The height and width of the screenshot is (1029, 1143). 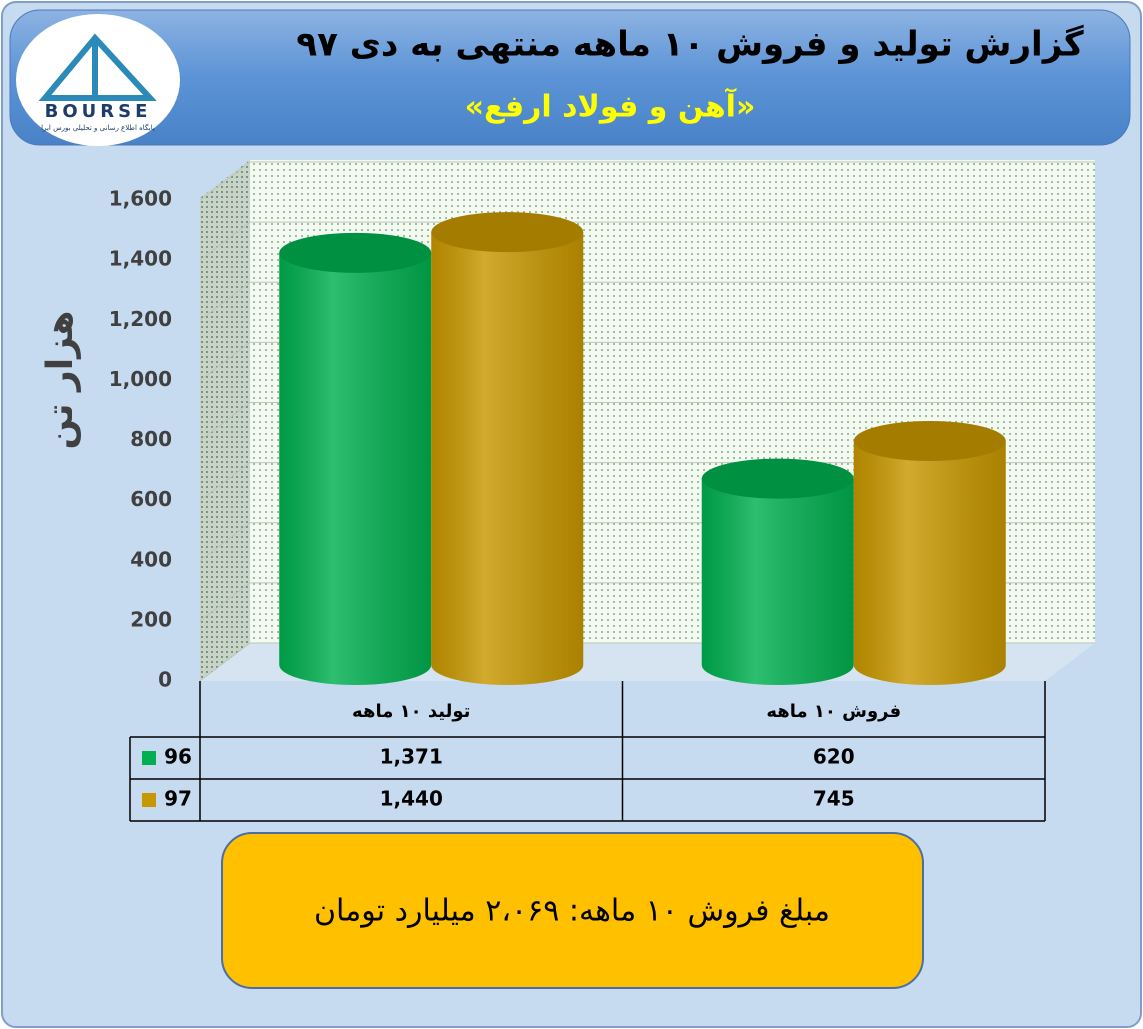 What do you see at coordinates (610, 106) in the screenshot?
I see `chart-subtitle: «آهن و فولاد ارفع»` at bounding box center [610, 106].